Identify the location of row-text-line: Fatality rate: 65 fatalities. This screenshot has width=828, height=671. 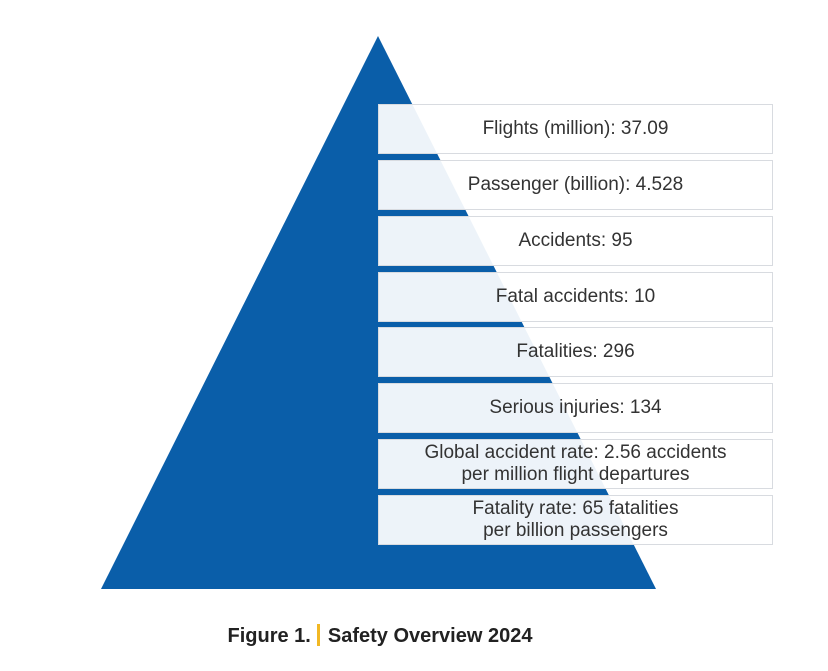
(575, 508).